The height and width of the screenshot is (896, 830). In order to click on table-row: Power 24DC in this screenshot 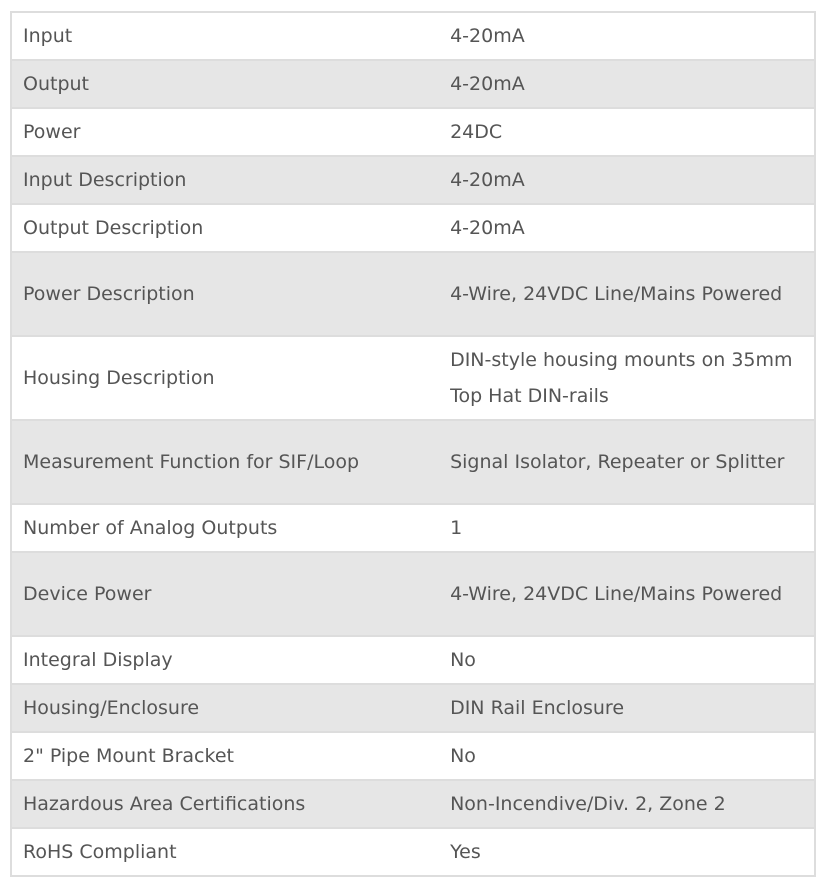, I will do `click(413, 132)`.